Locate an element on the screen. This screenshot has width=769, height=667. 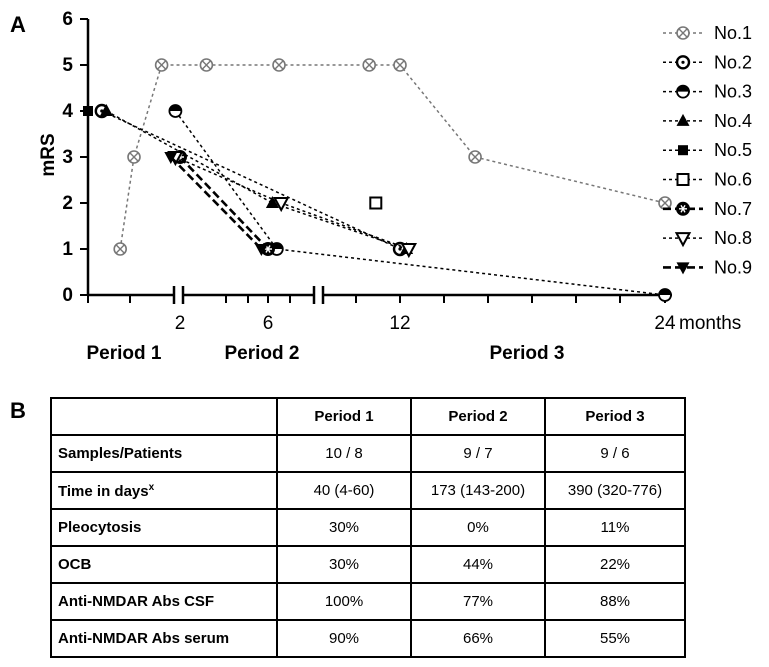
table-cell: 40 (4-60) is located at coordinates (344, 490).